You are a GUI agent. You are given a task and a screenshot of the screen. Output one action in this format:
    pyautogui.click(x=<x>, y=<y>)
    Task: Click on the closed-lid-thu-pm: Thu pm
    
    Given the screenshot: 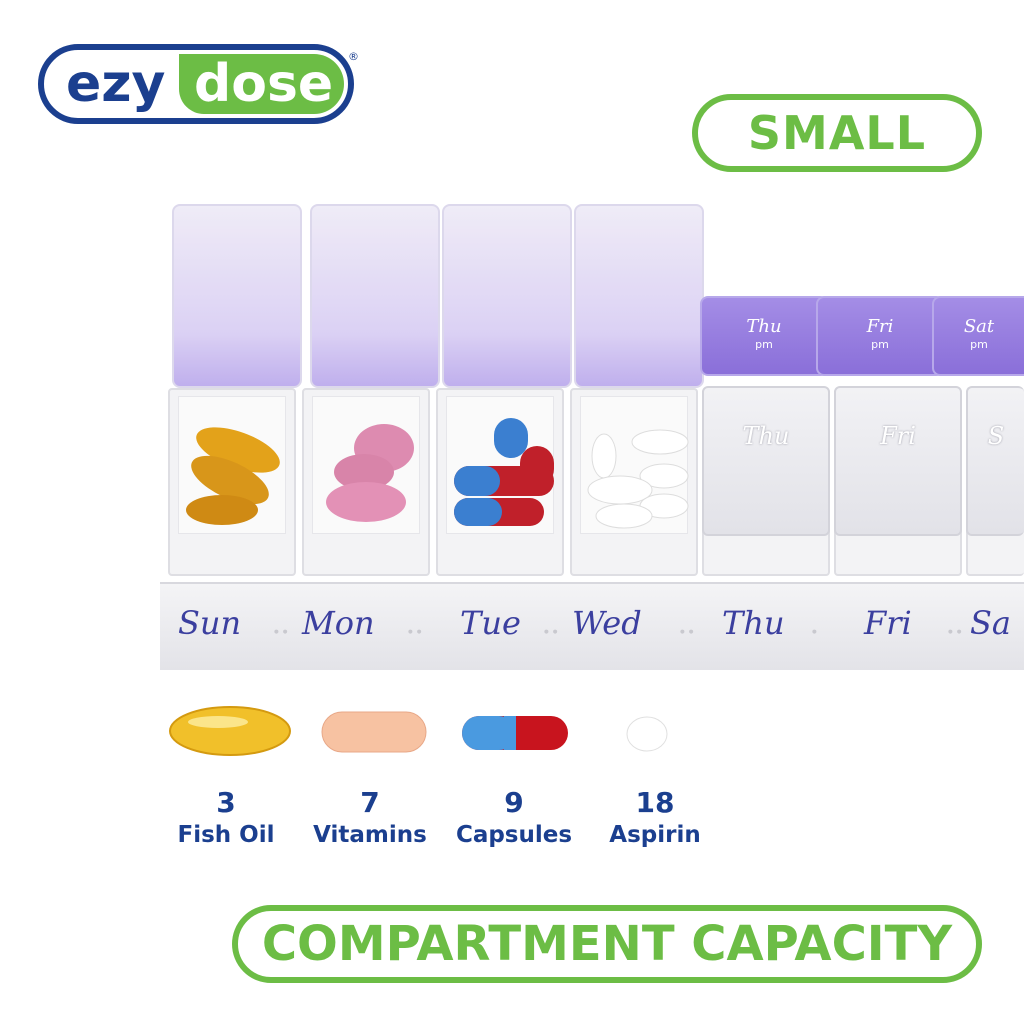 What is the action you would take?
    pyautogui.click(x=764, y=336)
    